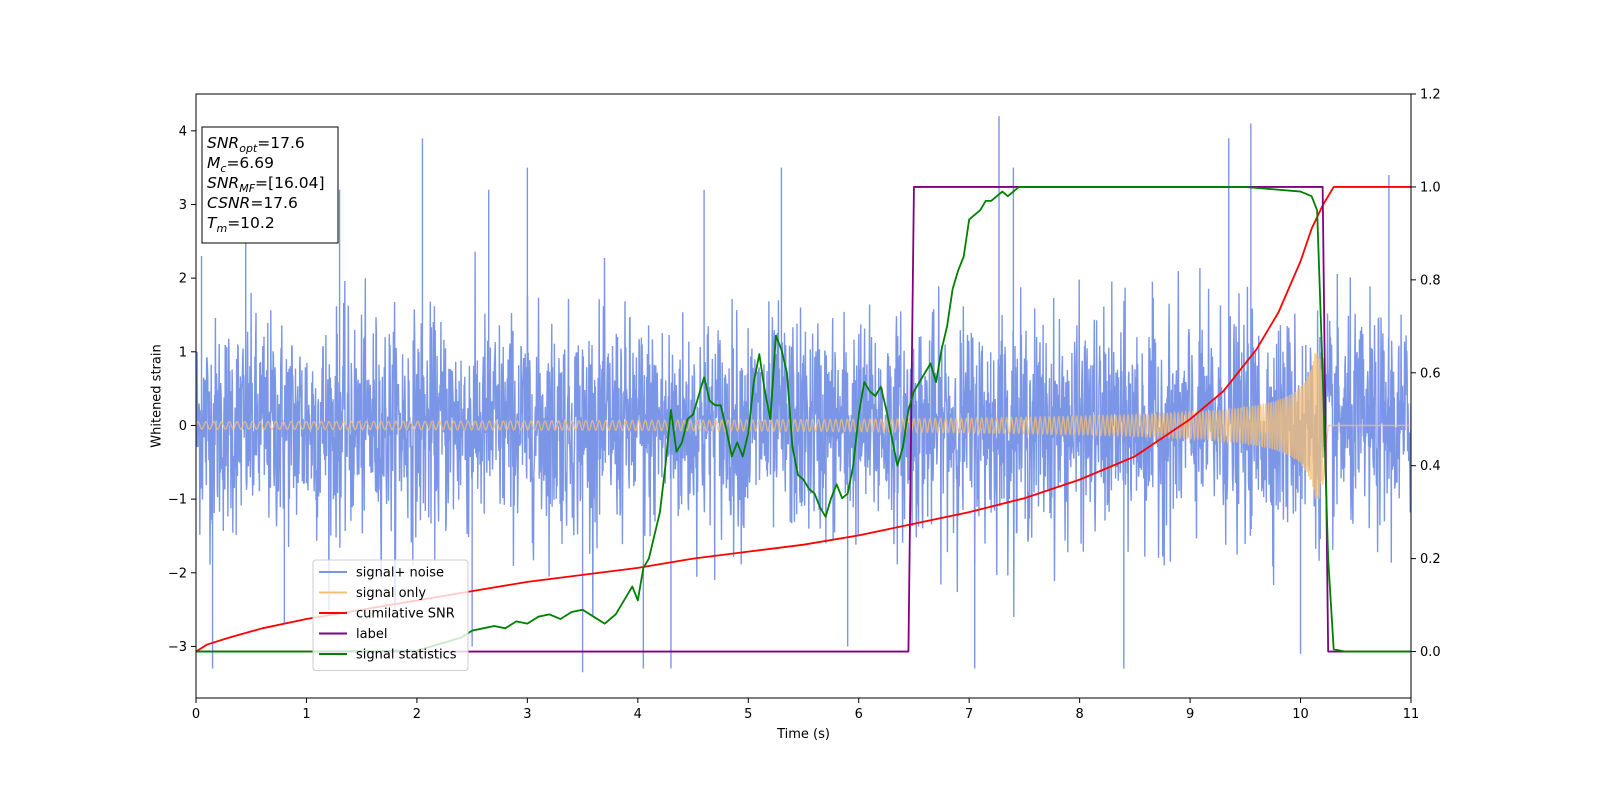  What do you see at coordinates (859, 714) in the screenshot?
I see `x-tick-label: 6` at bounding box center [859, 714].